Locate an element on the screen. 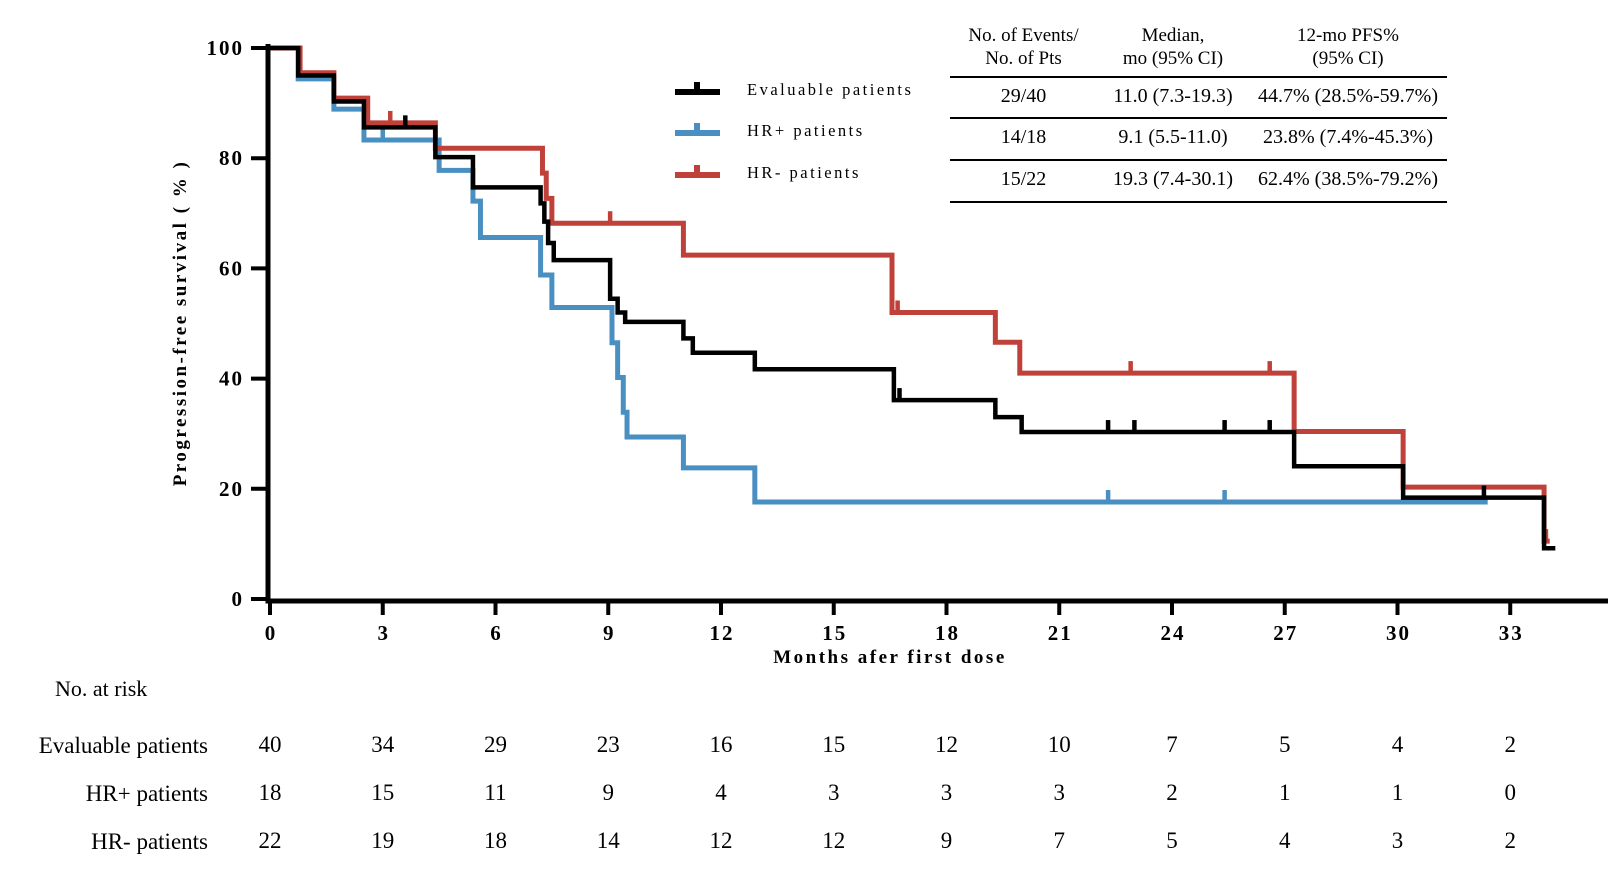 This screenshot has width=1618, height=888. stats-events-hr-neg: 15/22 is located at coordinates (1023, 179).